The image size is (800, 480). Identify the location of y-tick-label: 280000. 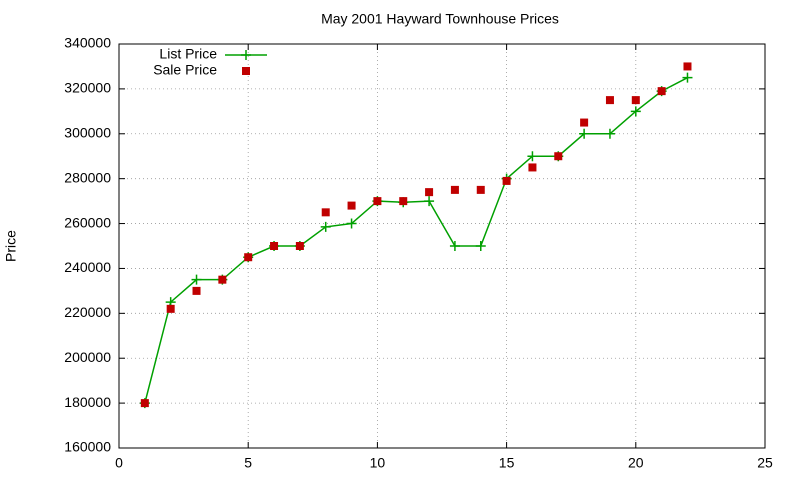
(87, 177).